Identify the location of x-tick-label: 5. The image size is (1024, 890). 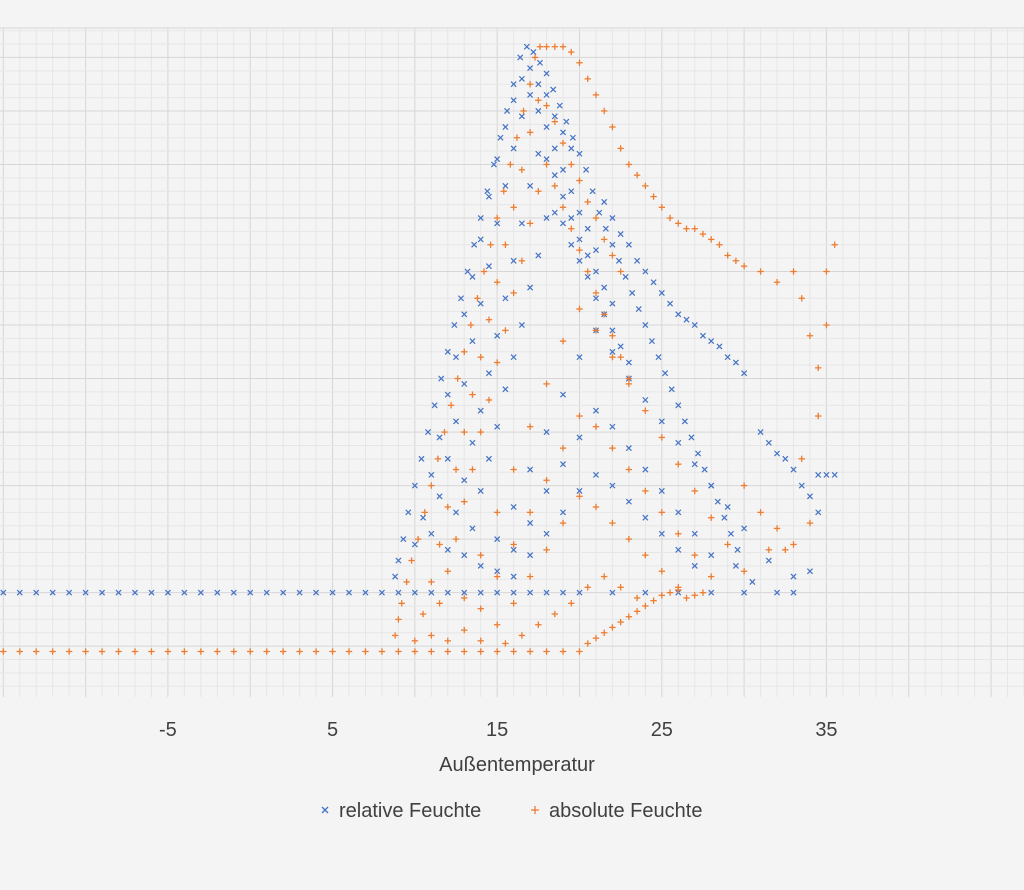
(332, 730).